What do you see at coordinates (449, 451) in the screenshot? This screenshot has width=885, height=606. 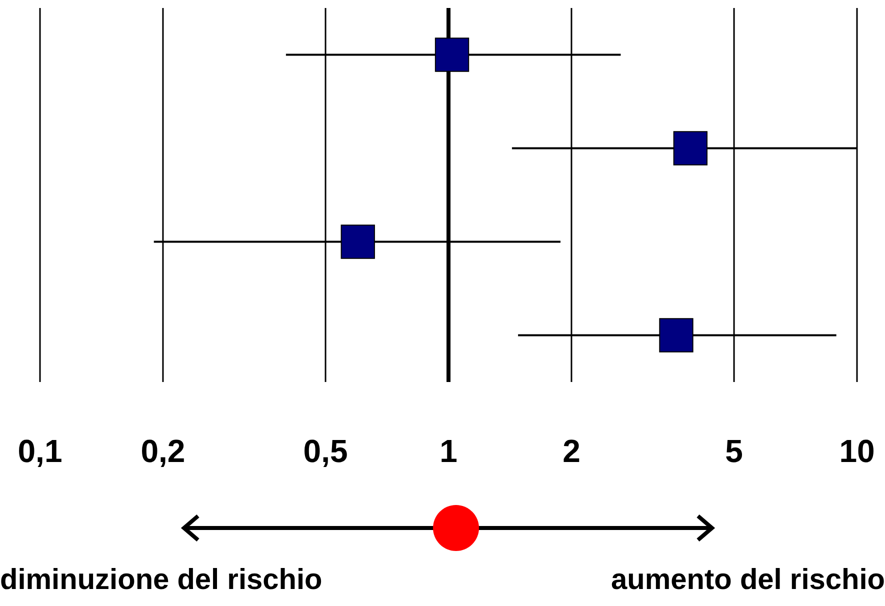 I see `x-tick-label: 1` at bounding box center [449, 451].